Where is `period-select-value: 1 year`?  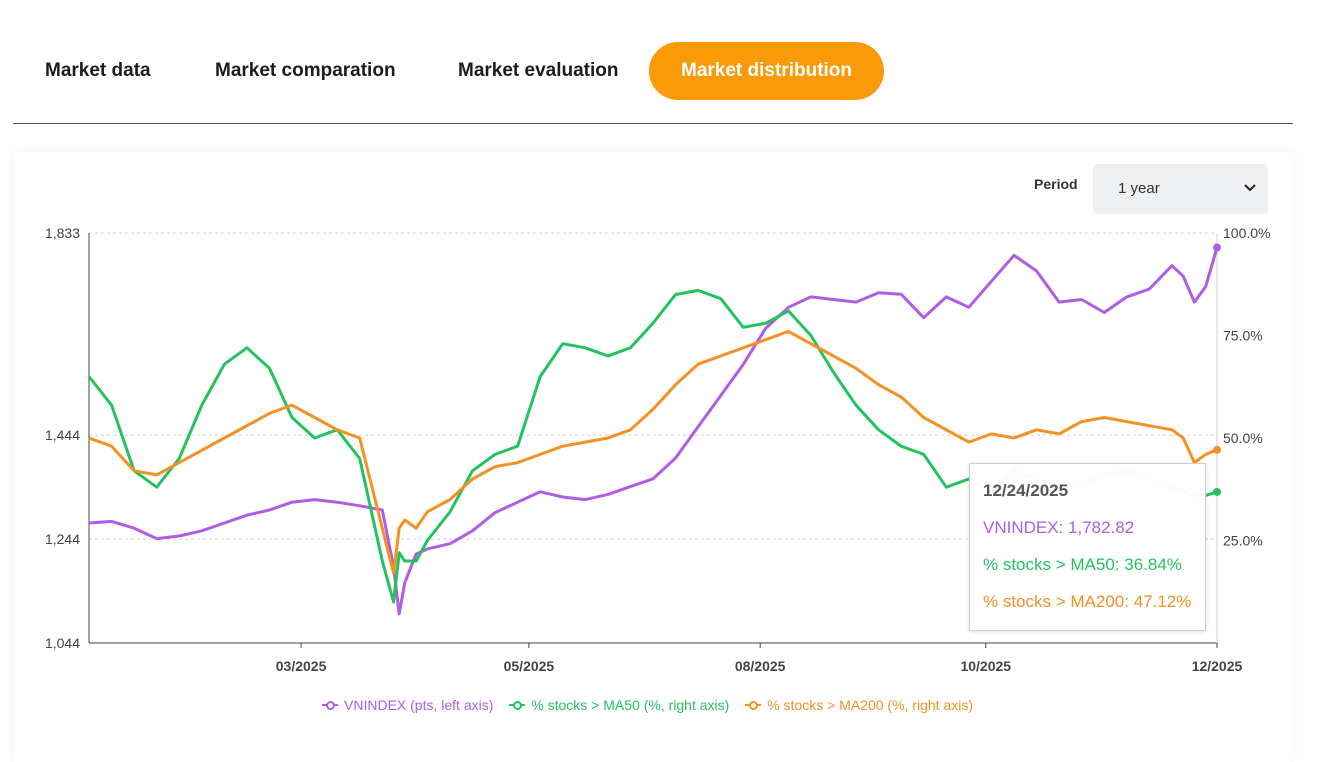 period-select-value: 1 year is located at coordinates (1139, 188).